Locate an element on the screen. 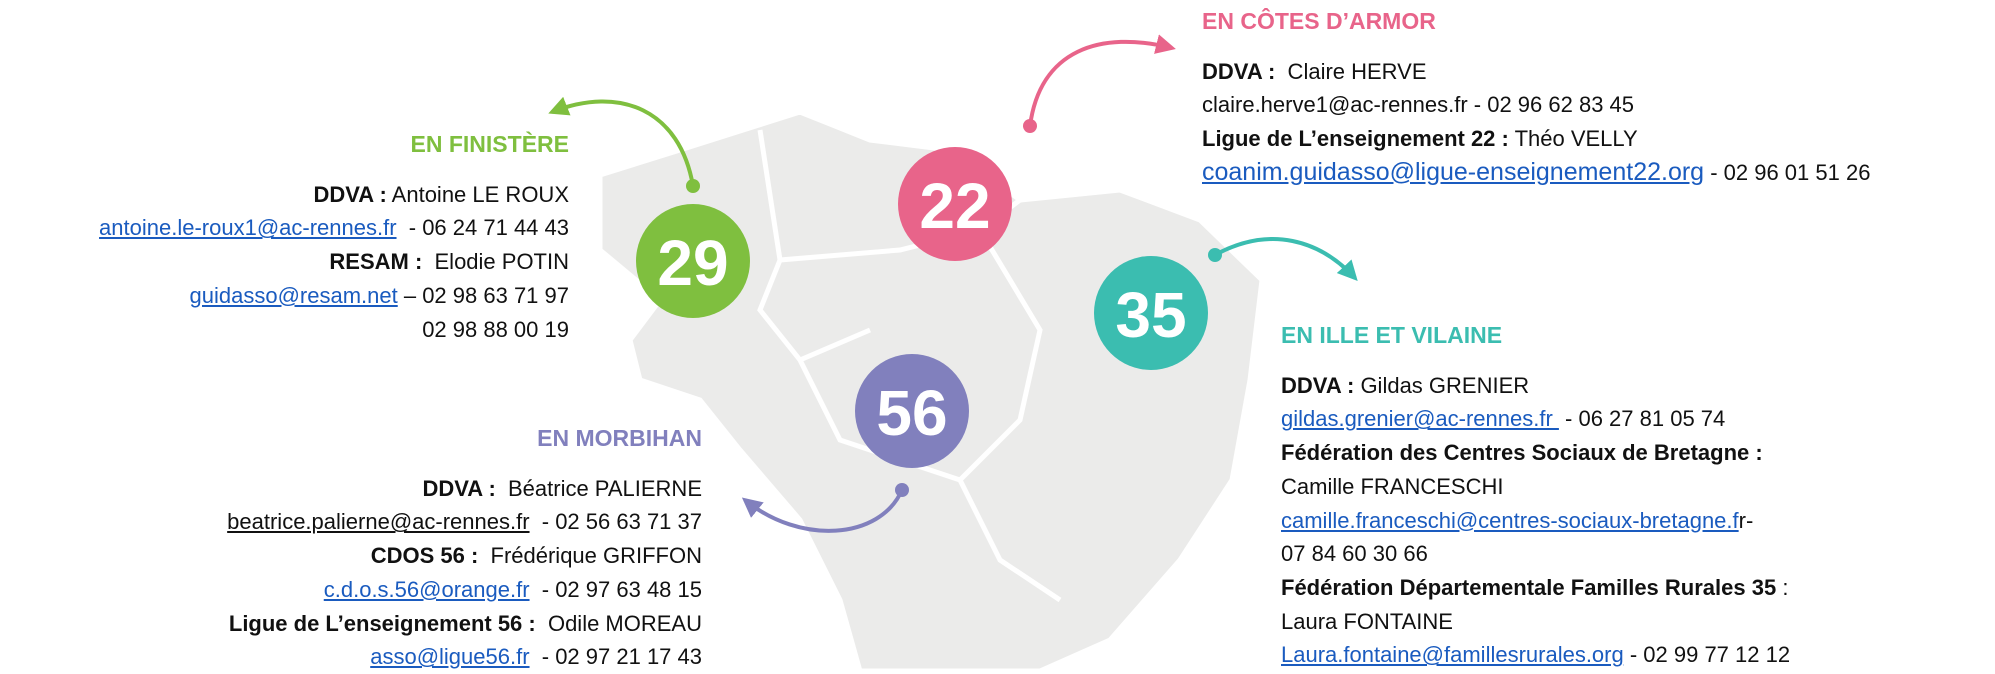 Image resolution: width=1995 pixels, height=674 pixels. badges: 29 22 35 56 is located at coordinates (922, 307).